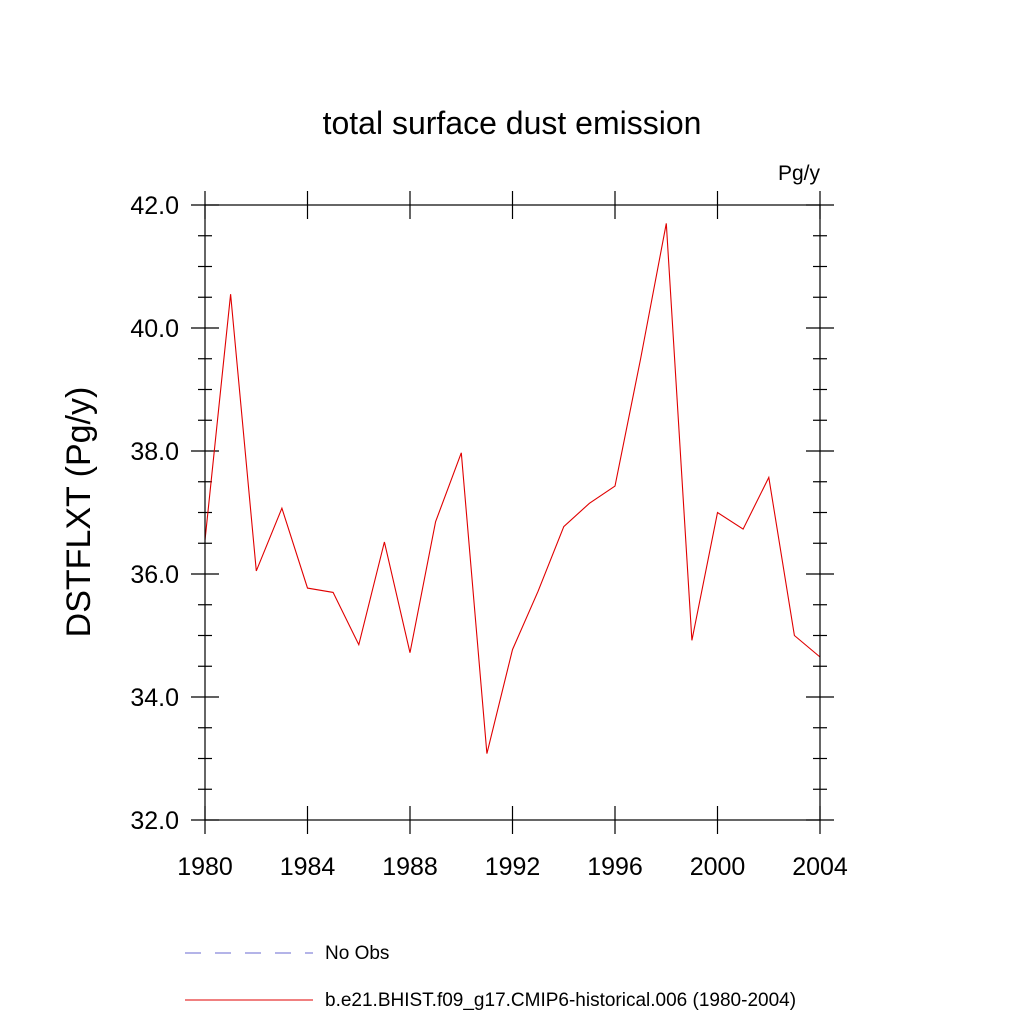 The width and height of the screenshot is (1024, 1024). What do you see at coordinates (205, 867) in the screenshot?
I see `x-tick-label: 1980` at bounding box center [205, 867].